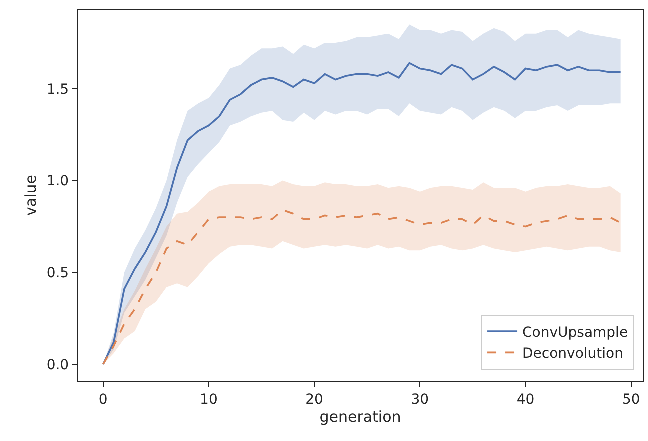 The width and height of the screenshot is (648, 441). What do you see at coordinates (58, 182) in the screenshot?
I see `y-tick-label: 1.0` at bounding box center [58, 182].